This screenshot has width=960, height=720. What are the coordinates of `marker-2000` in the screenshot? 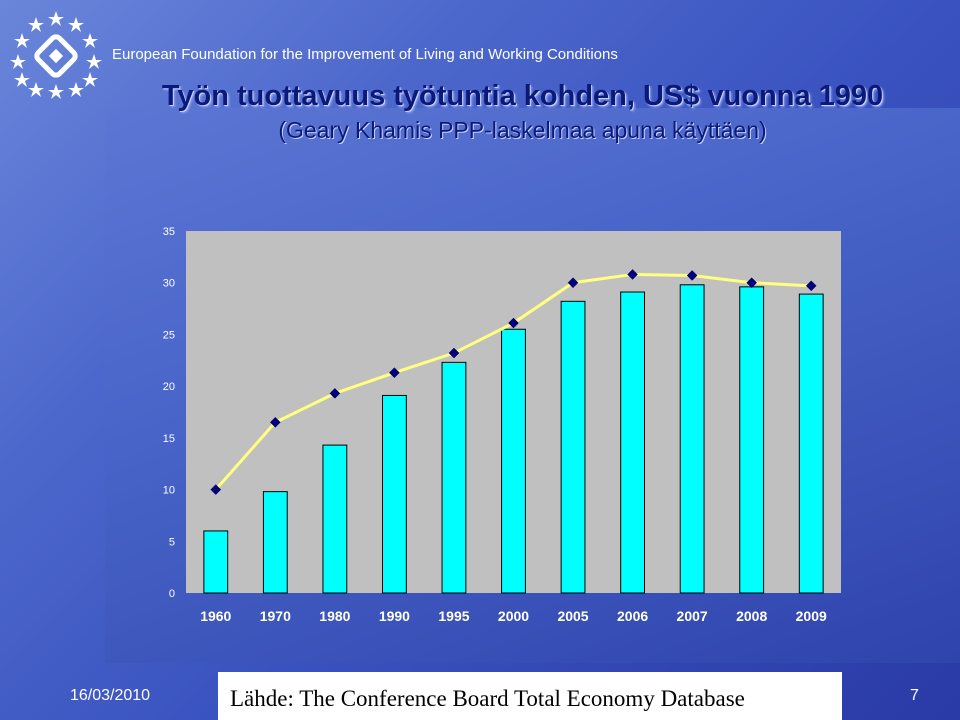 It's located at (513, 323).